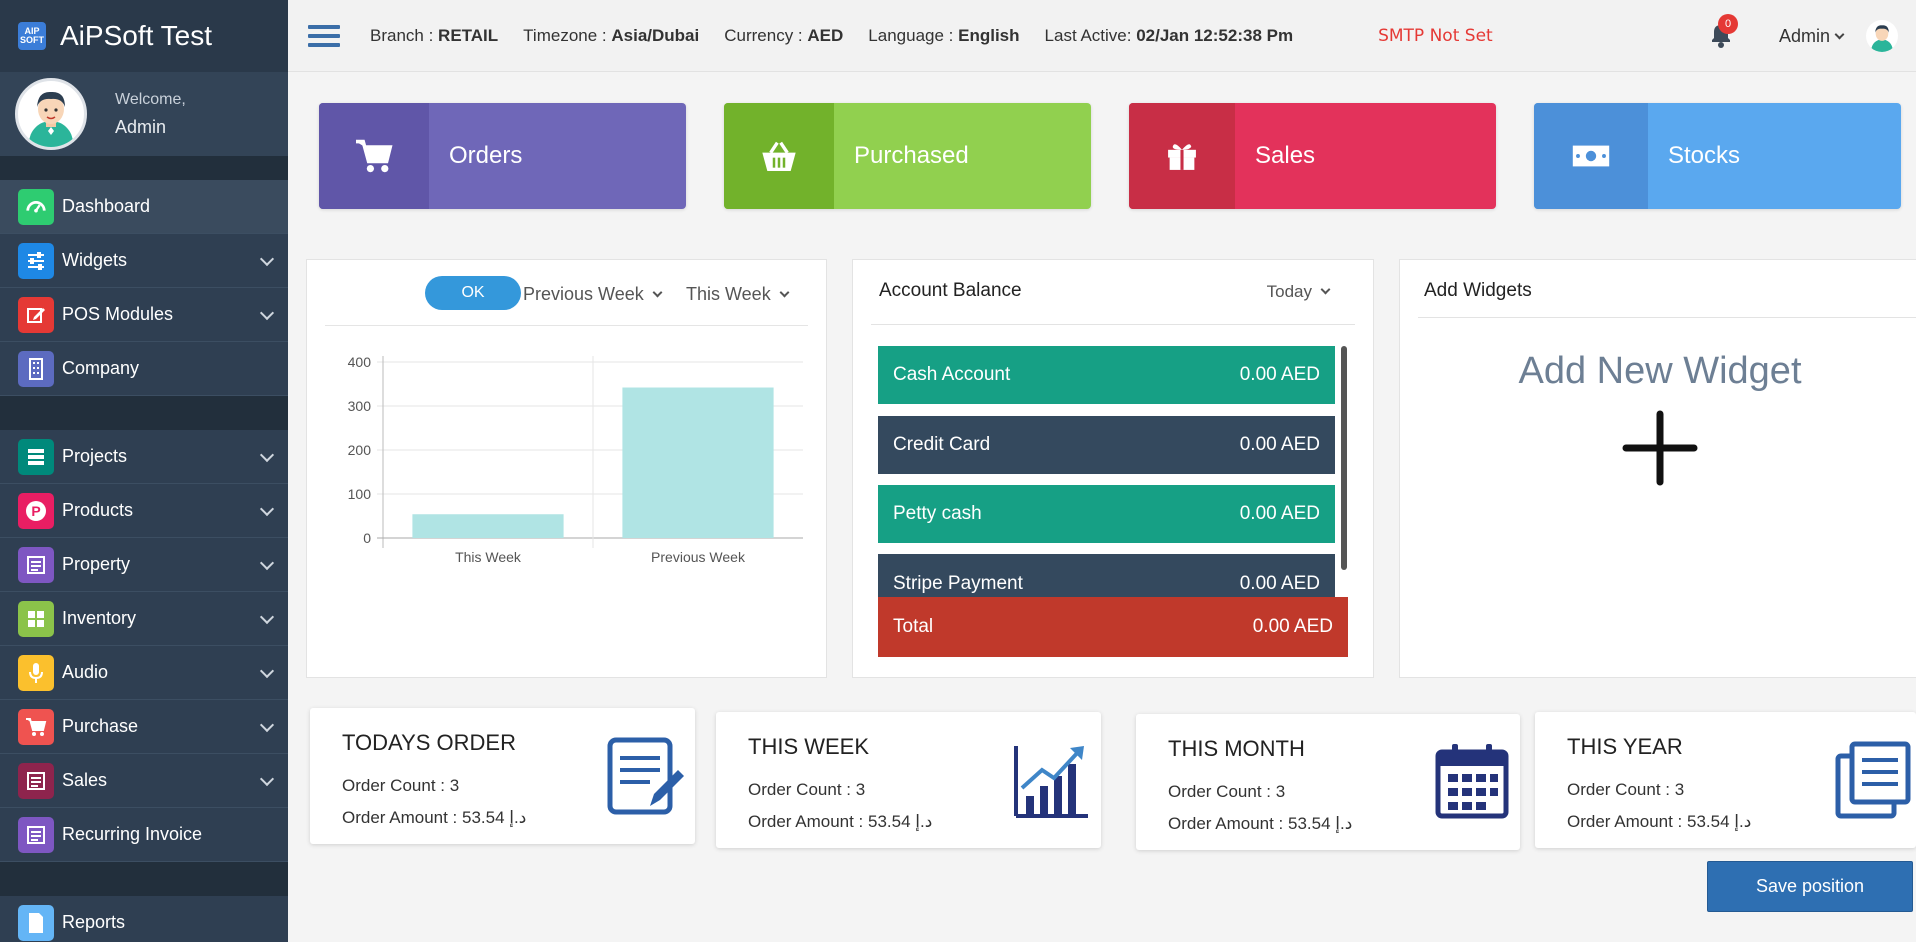 Image resolution: width=1916 pixels, height=942 pixels. What do you see at coordinates (611, 35) in the screenshot?
I see `timezone-info: Timezone : Asia/Dubai` at bounding box center [611, 35].